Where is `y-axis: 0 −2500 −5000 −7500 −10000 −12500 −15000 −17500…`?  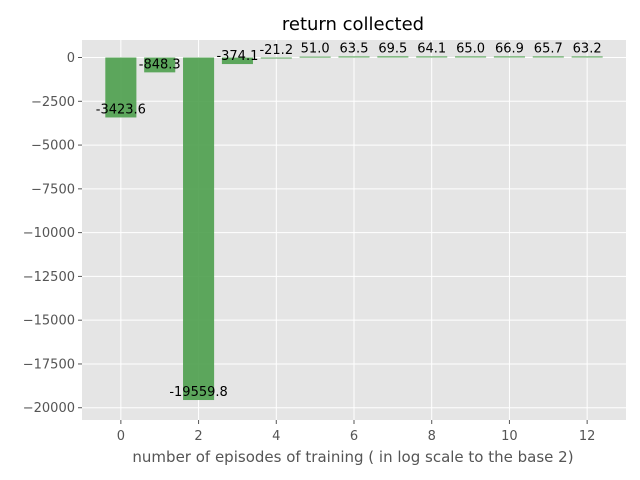
y-axis: 0 −2500 −5000 −7500 −10000 −12500 −15000 −17500… is located at coordinates (52, 233).